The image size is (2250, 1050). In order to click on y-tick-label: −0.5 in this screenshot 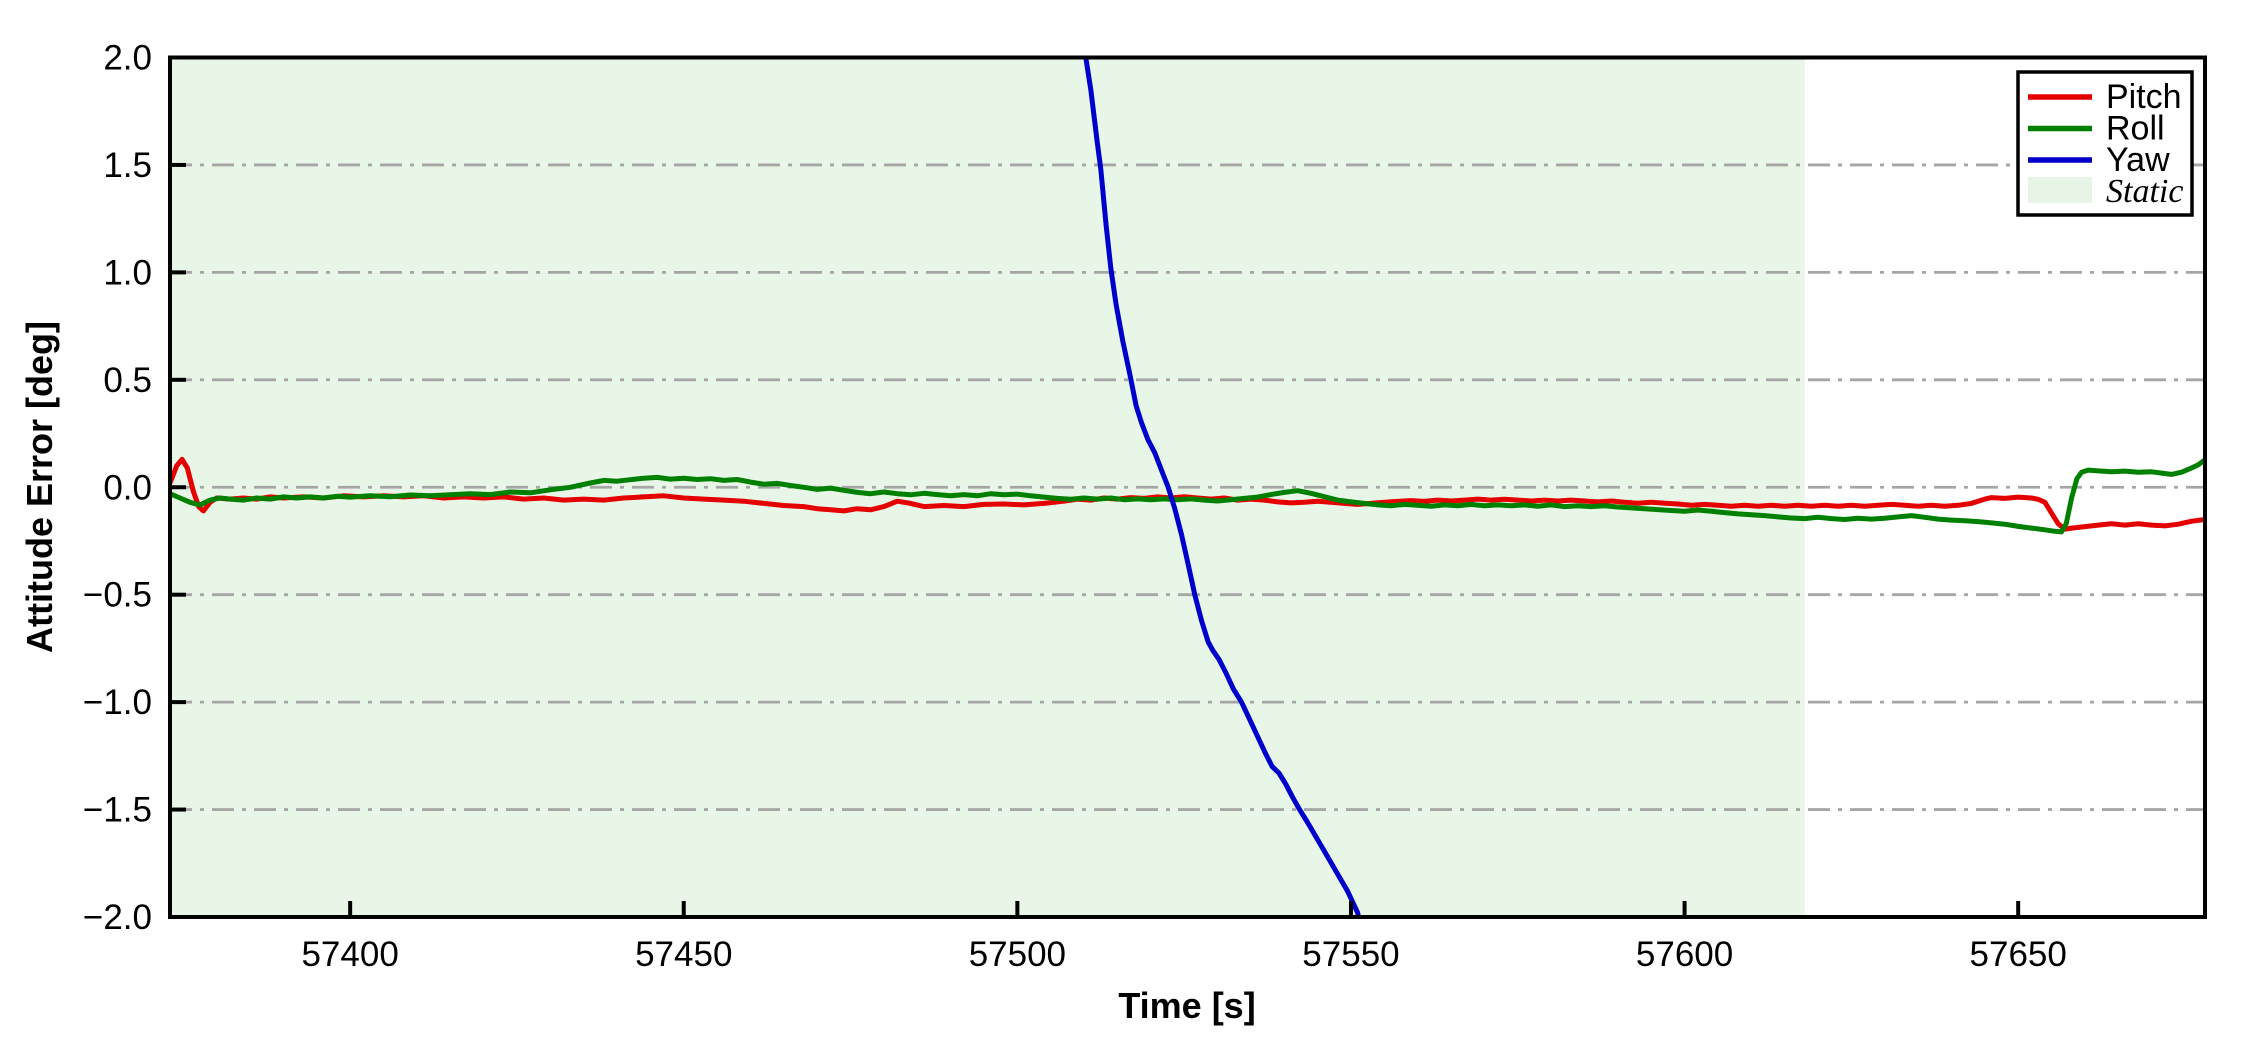, I will do `click(117, 595)`.